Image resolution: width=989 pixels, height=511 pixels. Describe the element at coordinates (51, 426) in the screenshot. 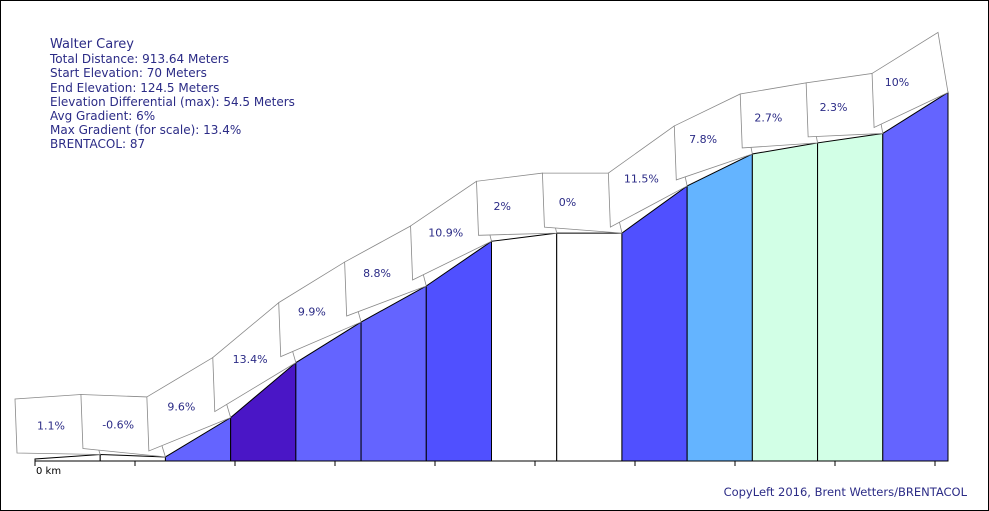

I see `segment-gradient-label: 1.1%` at that location.